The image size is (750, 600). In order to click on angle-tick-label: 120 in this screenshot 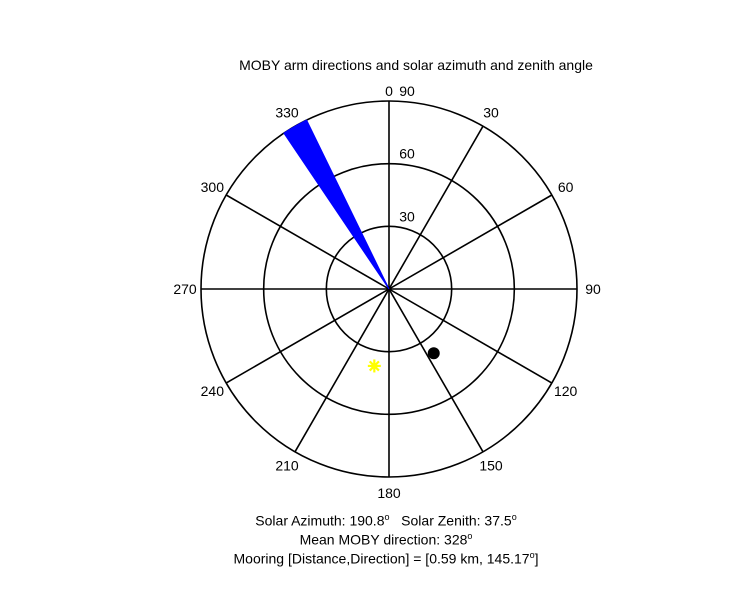, I will do `click(566, 391)`.